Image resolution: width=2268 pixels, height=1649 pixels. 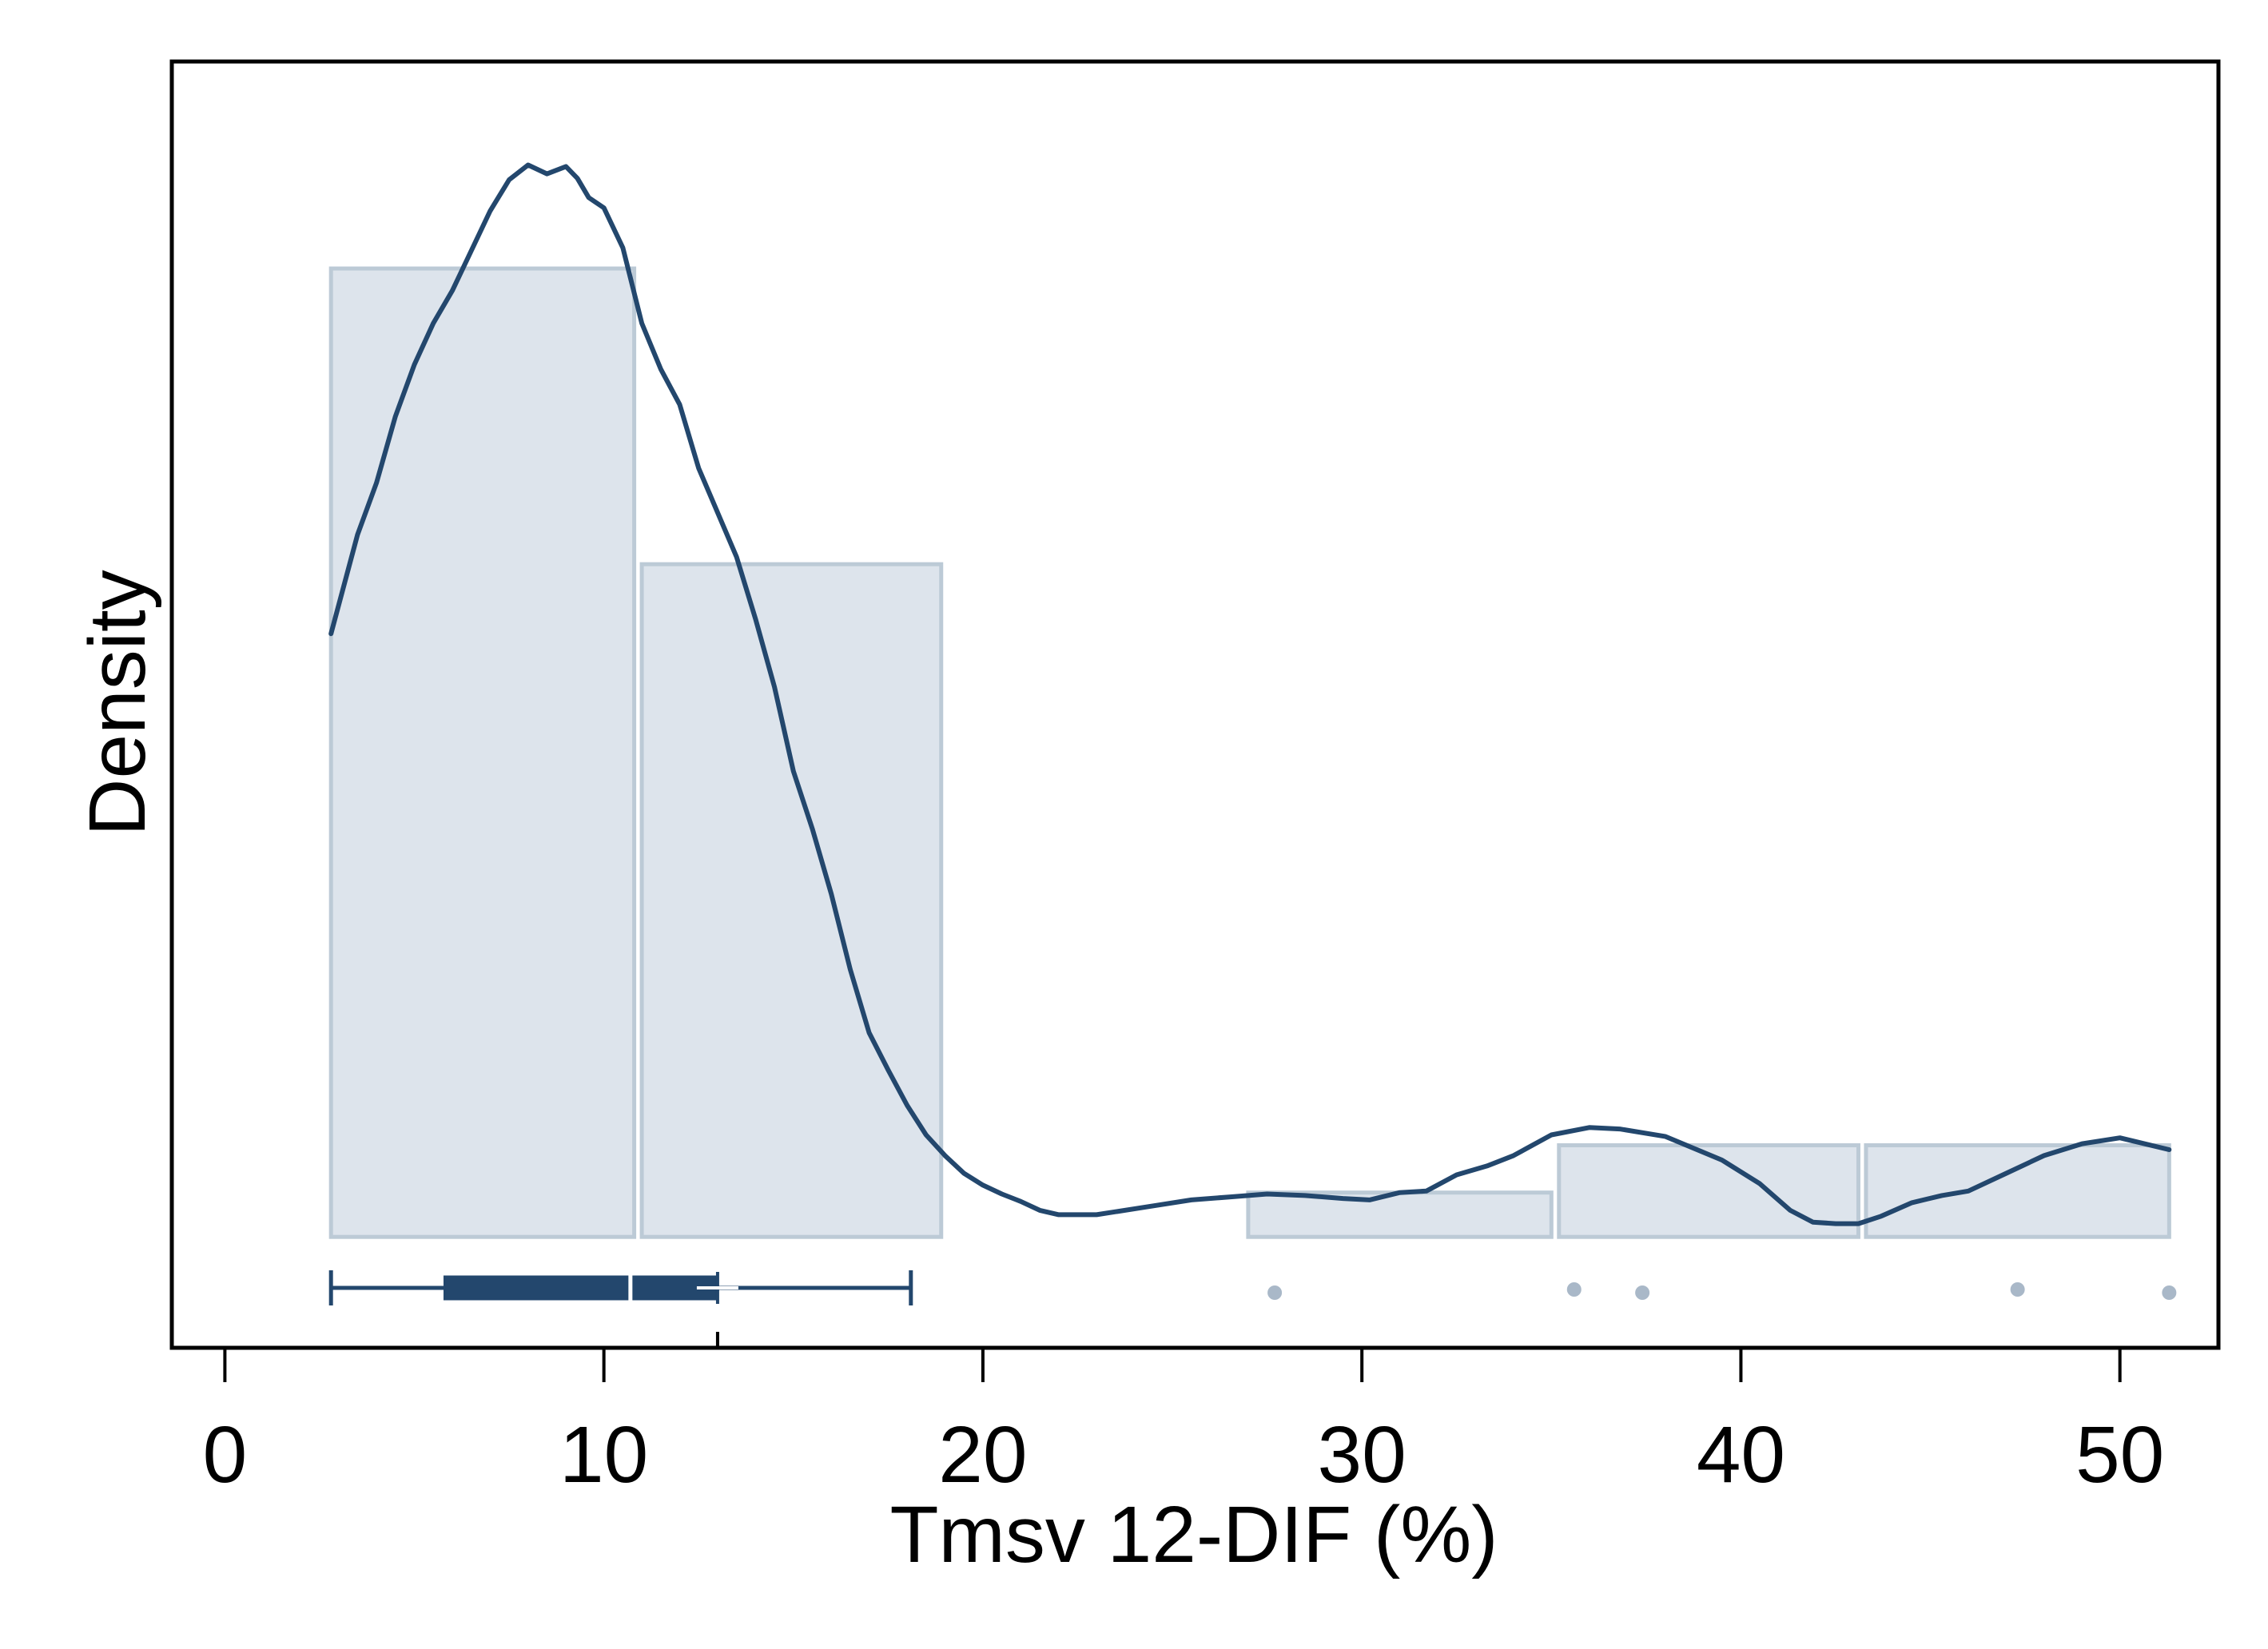 What do you see at coordinates (982, 1455) in the screenshot?
I see `x-tick-label-20: 20` at bounding box center [982, 1455].